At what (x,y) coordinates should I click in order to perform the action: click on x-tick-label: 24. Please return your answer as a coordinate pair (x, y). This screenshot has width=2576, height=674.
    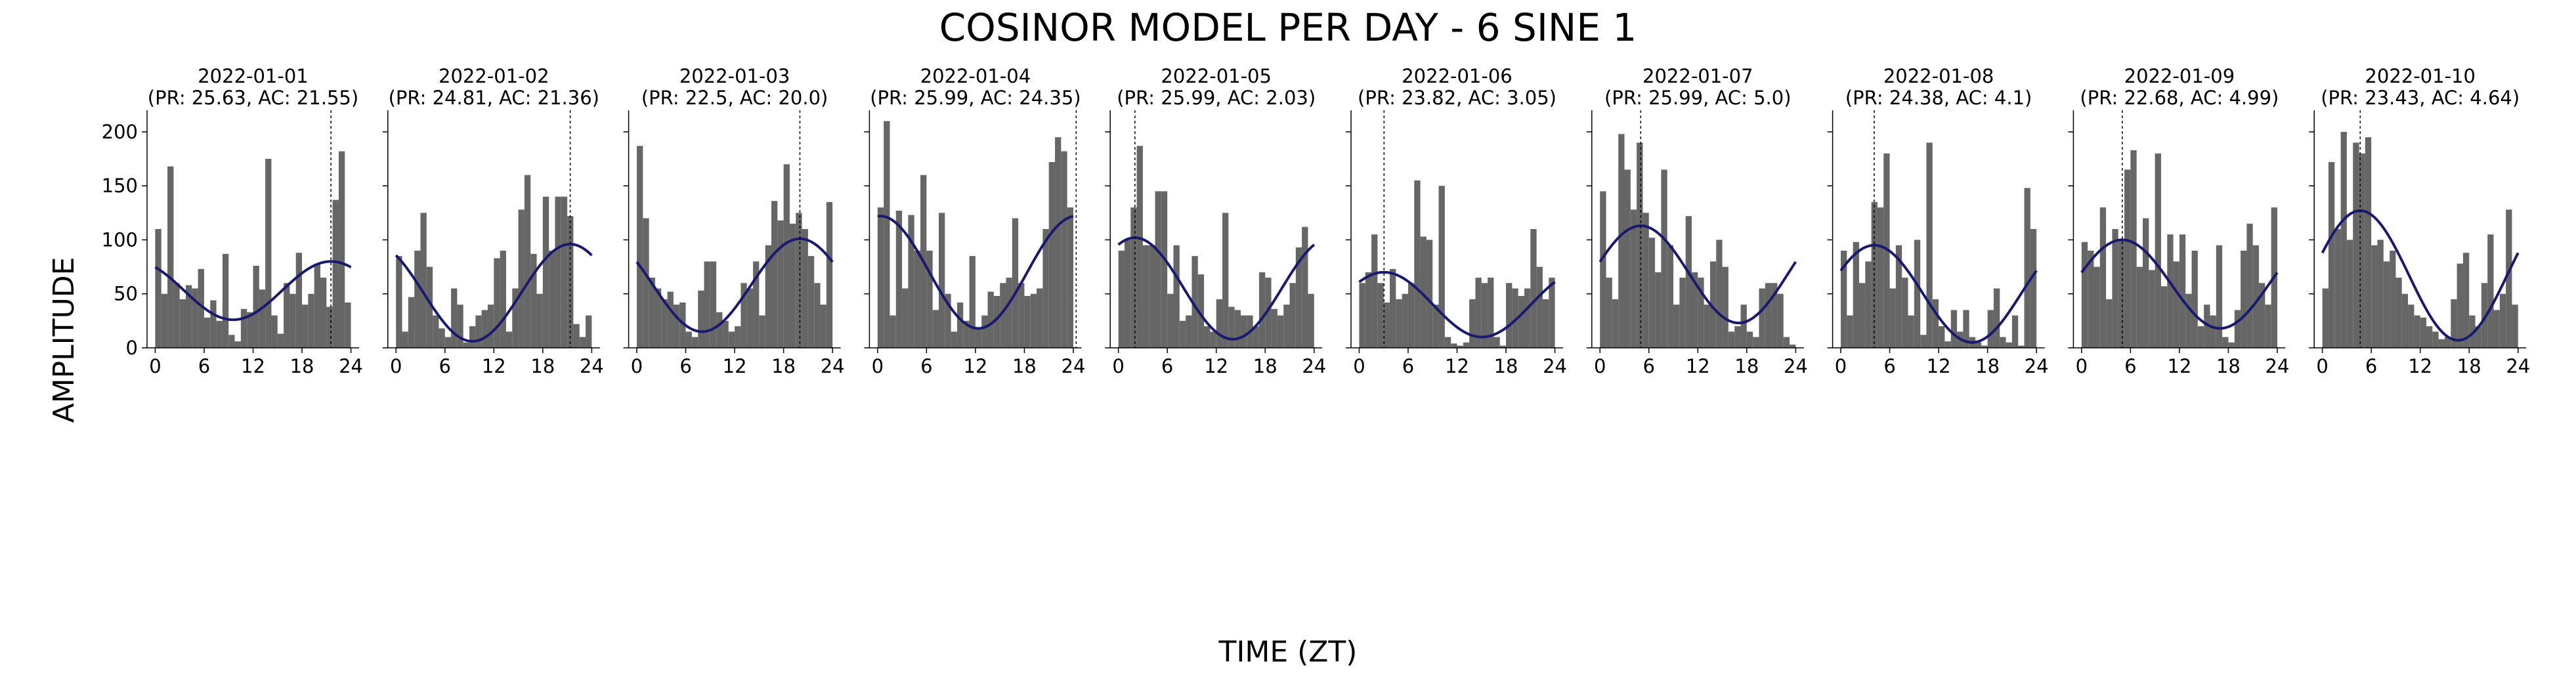
    Looking at the image, I should click on (1314, 366).